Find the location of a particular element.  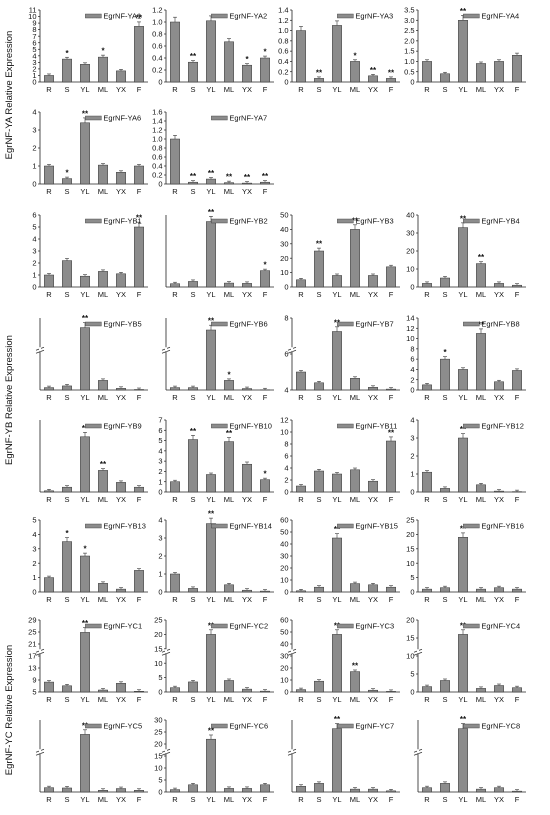

panel-egrnf-yb12: 0 1 2 3 4 R S ** YL ML YX F EgrNF-YB12 is located at coordinates (468, 460).